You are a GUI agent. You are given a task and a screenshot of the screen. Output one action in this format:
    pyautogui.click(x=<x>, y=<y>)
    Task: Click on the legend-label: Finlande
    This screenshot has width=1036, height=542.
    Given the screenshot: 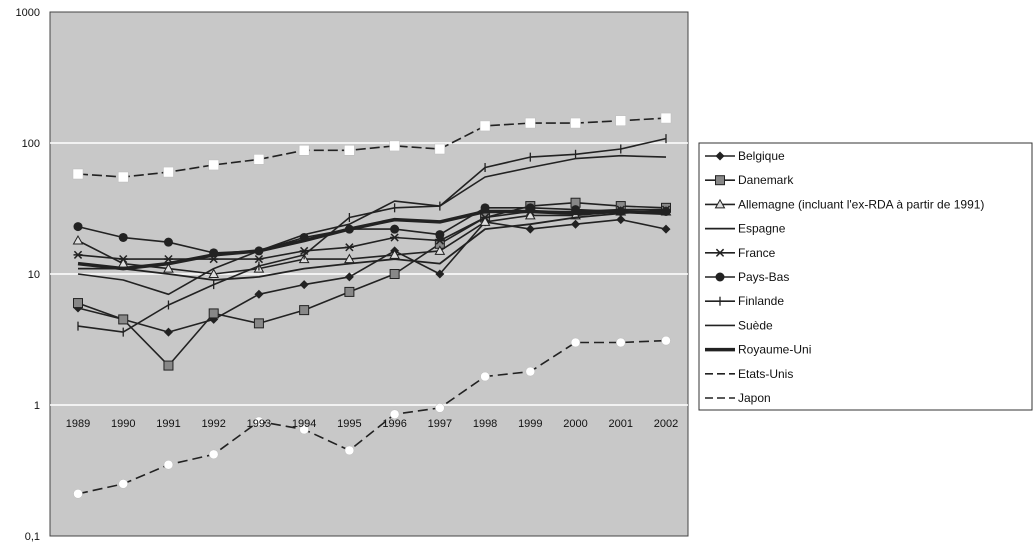 What is the action you would take?
    pyautogui.click(x=761, y=301)
    